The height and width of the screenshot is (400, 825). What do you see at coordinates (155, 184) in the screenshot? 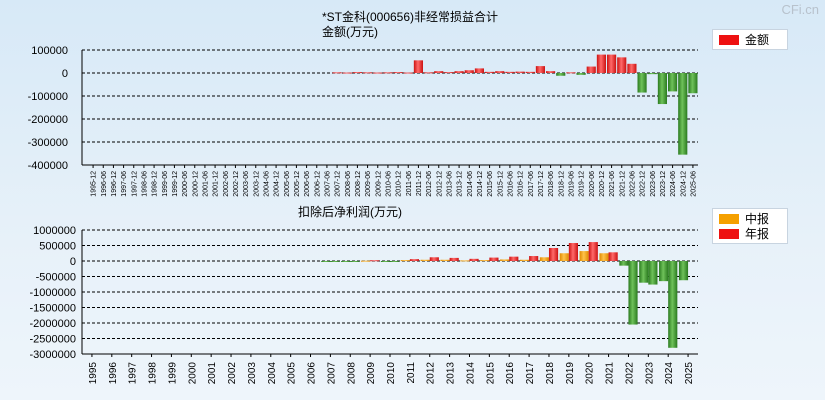
I see `chart1-xtick-label: 1998-12` at bounding box center [155, 184].